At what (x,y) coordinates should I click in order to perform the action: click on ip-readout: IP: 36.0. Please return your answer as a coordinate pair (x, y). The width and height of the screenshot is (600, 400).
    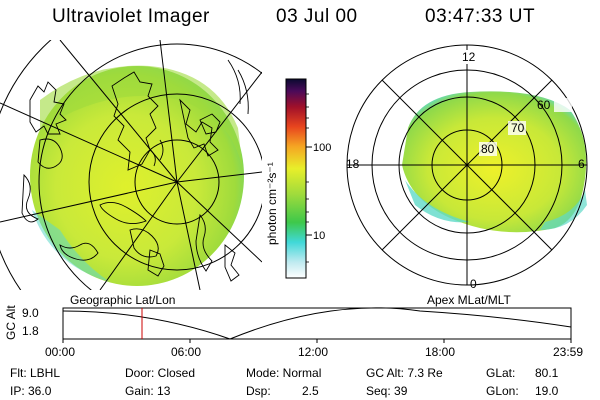
    Looking at the image, I should click on (31, 391).